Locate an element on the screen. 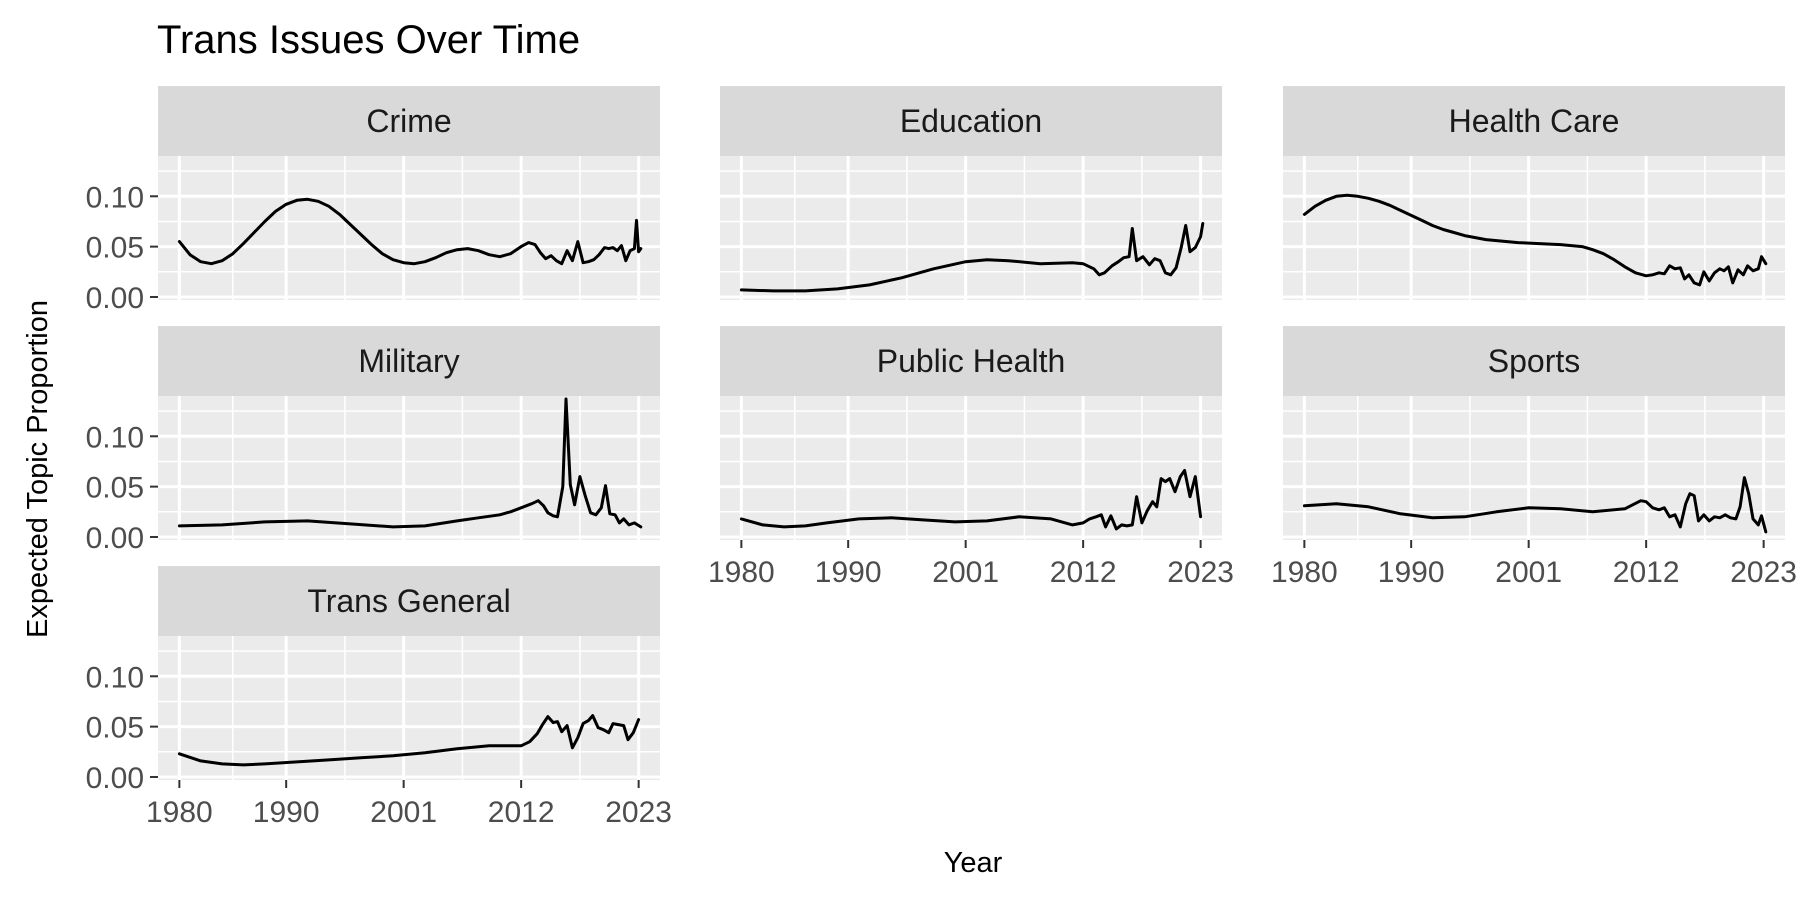 The width and height of the screenshot is (1800, 900). panel-public-health: Public Health 1980 1990 2001 2012 2023 is located at coordinates (971, 457).